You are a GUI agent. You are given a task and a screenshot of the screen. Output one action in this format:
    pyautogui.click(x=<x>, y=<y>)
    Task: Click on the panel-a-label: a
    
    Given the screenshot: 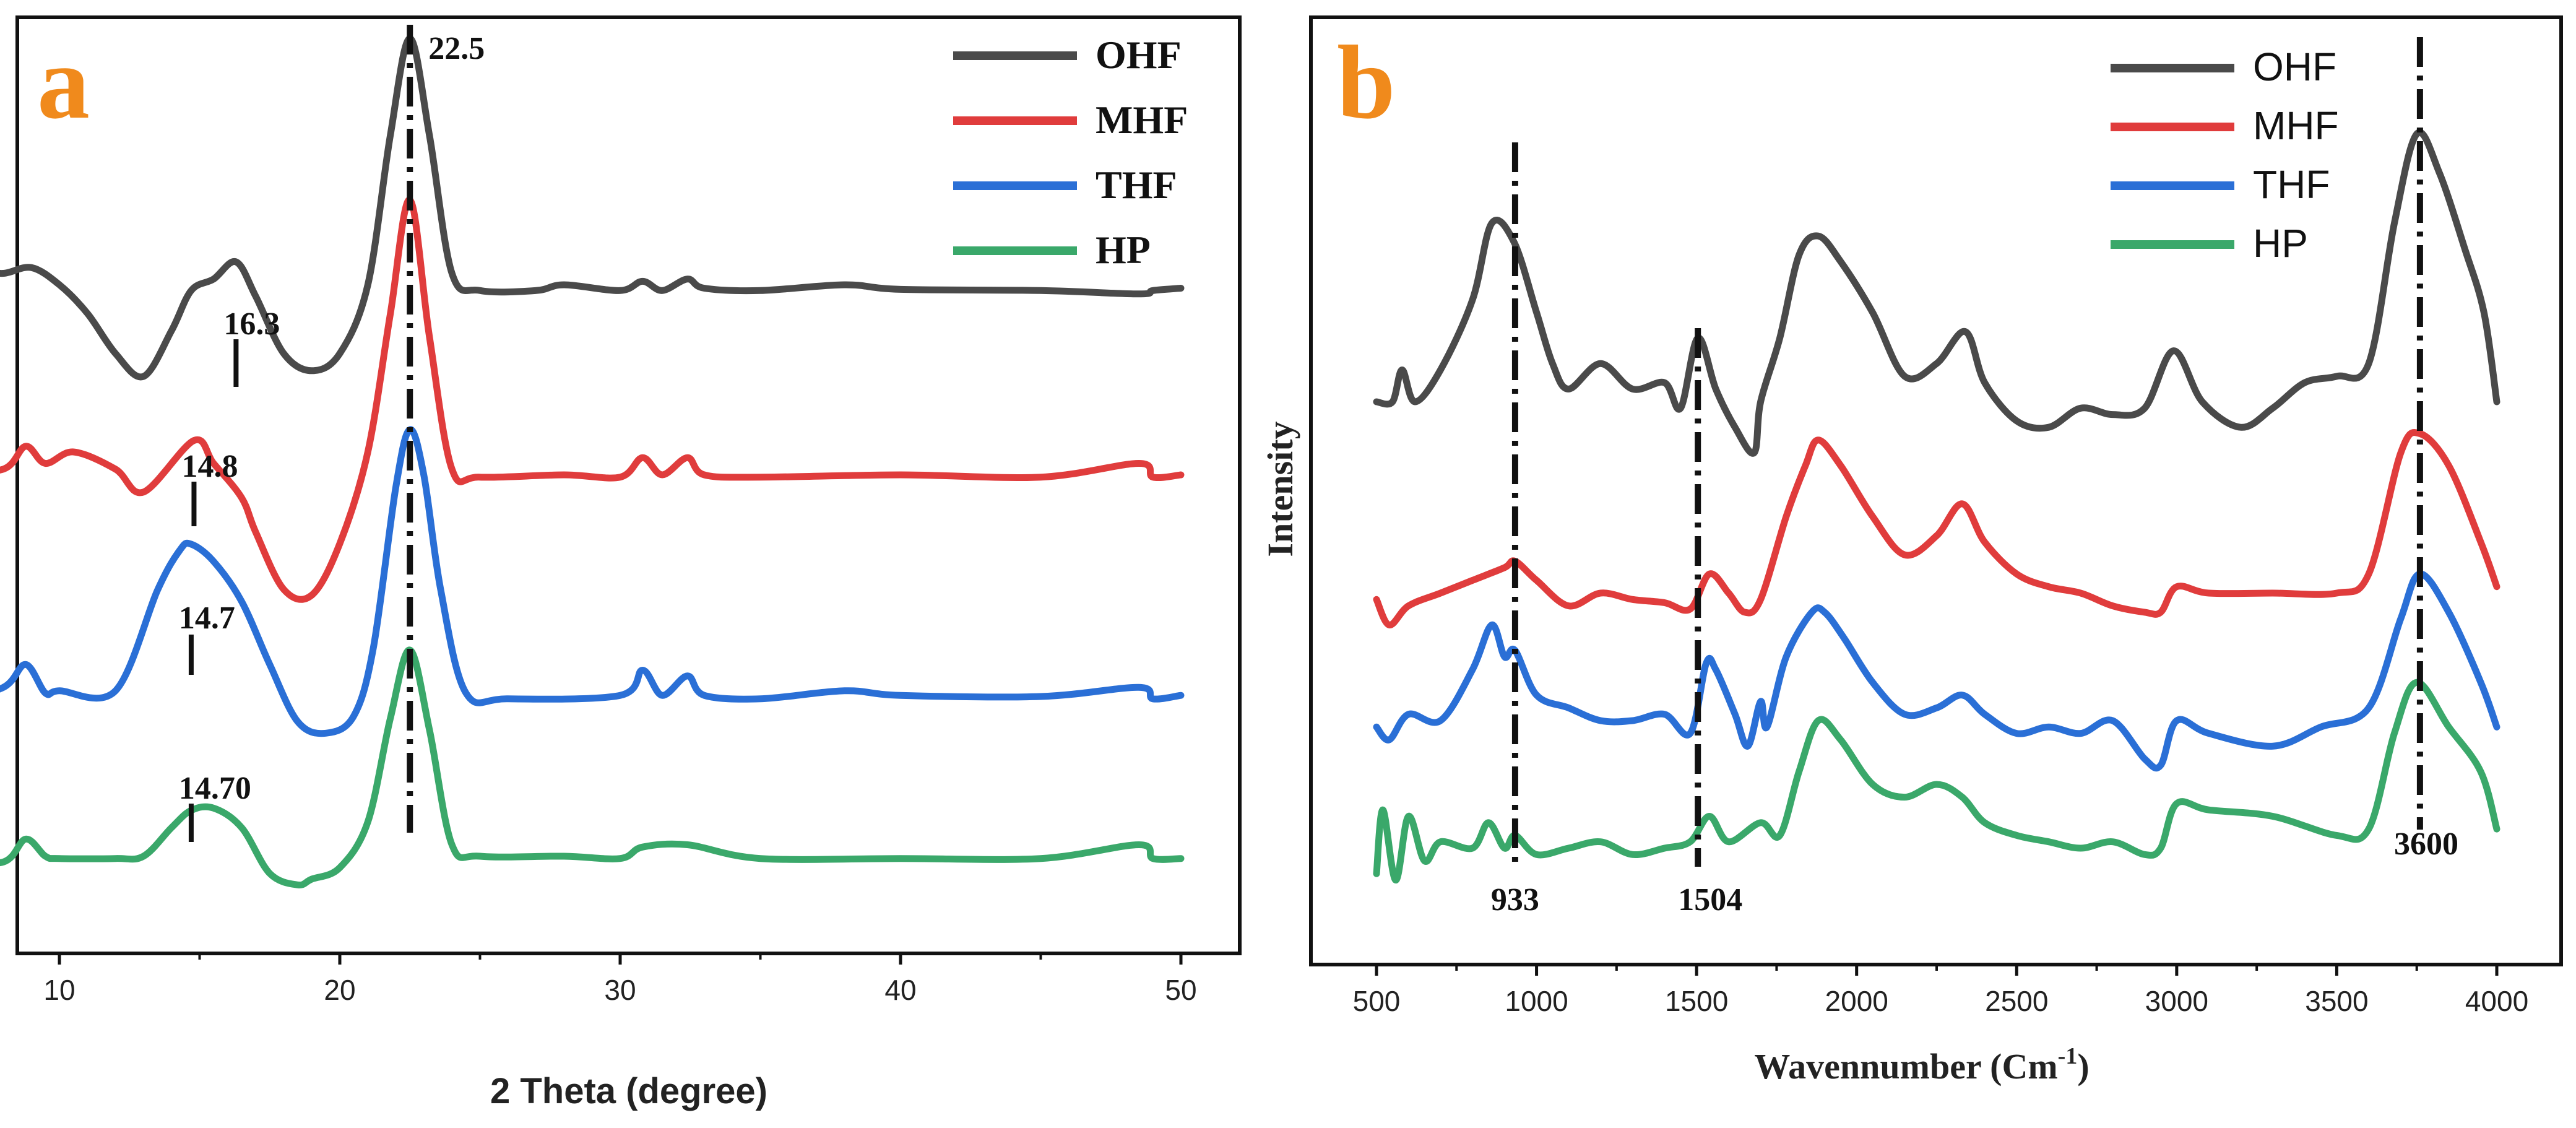 What is the action you would take?
    pyautogui.click(x=63, y=82)
    